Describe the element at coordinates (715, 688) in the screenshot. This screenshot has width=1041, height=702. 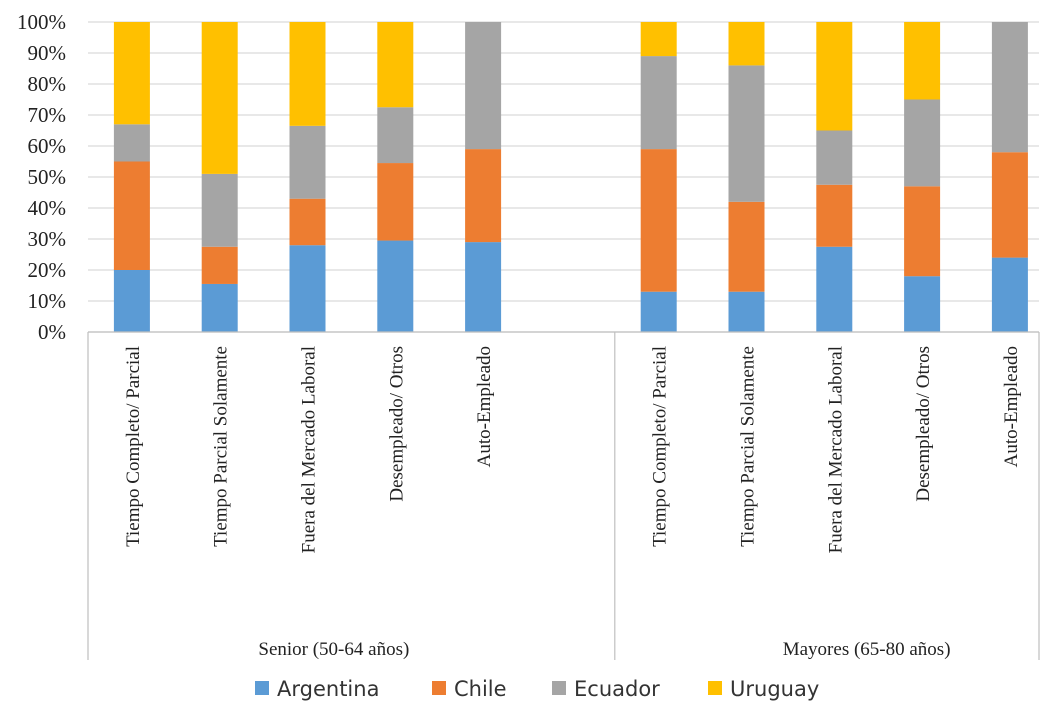
I see `legend-swatch-uruguay` at that location.